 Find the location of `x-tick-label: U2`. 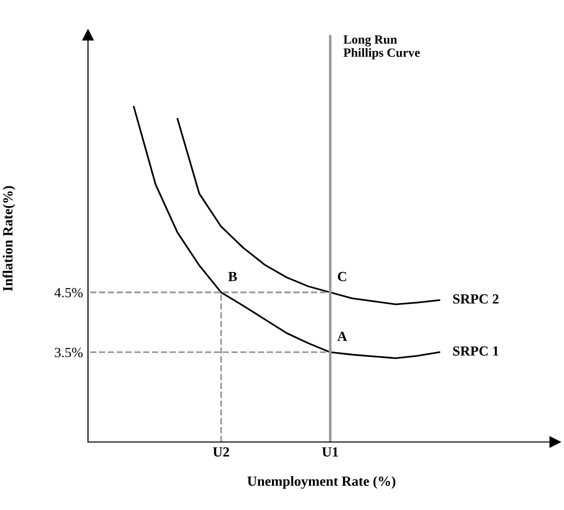

x-tick-label: U2 is located at coordinates (221, 452).